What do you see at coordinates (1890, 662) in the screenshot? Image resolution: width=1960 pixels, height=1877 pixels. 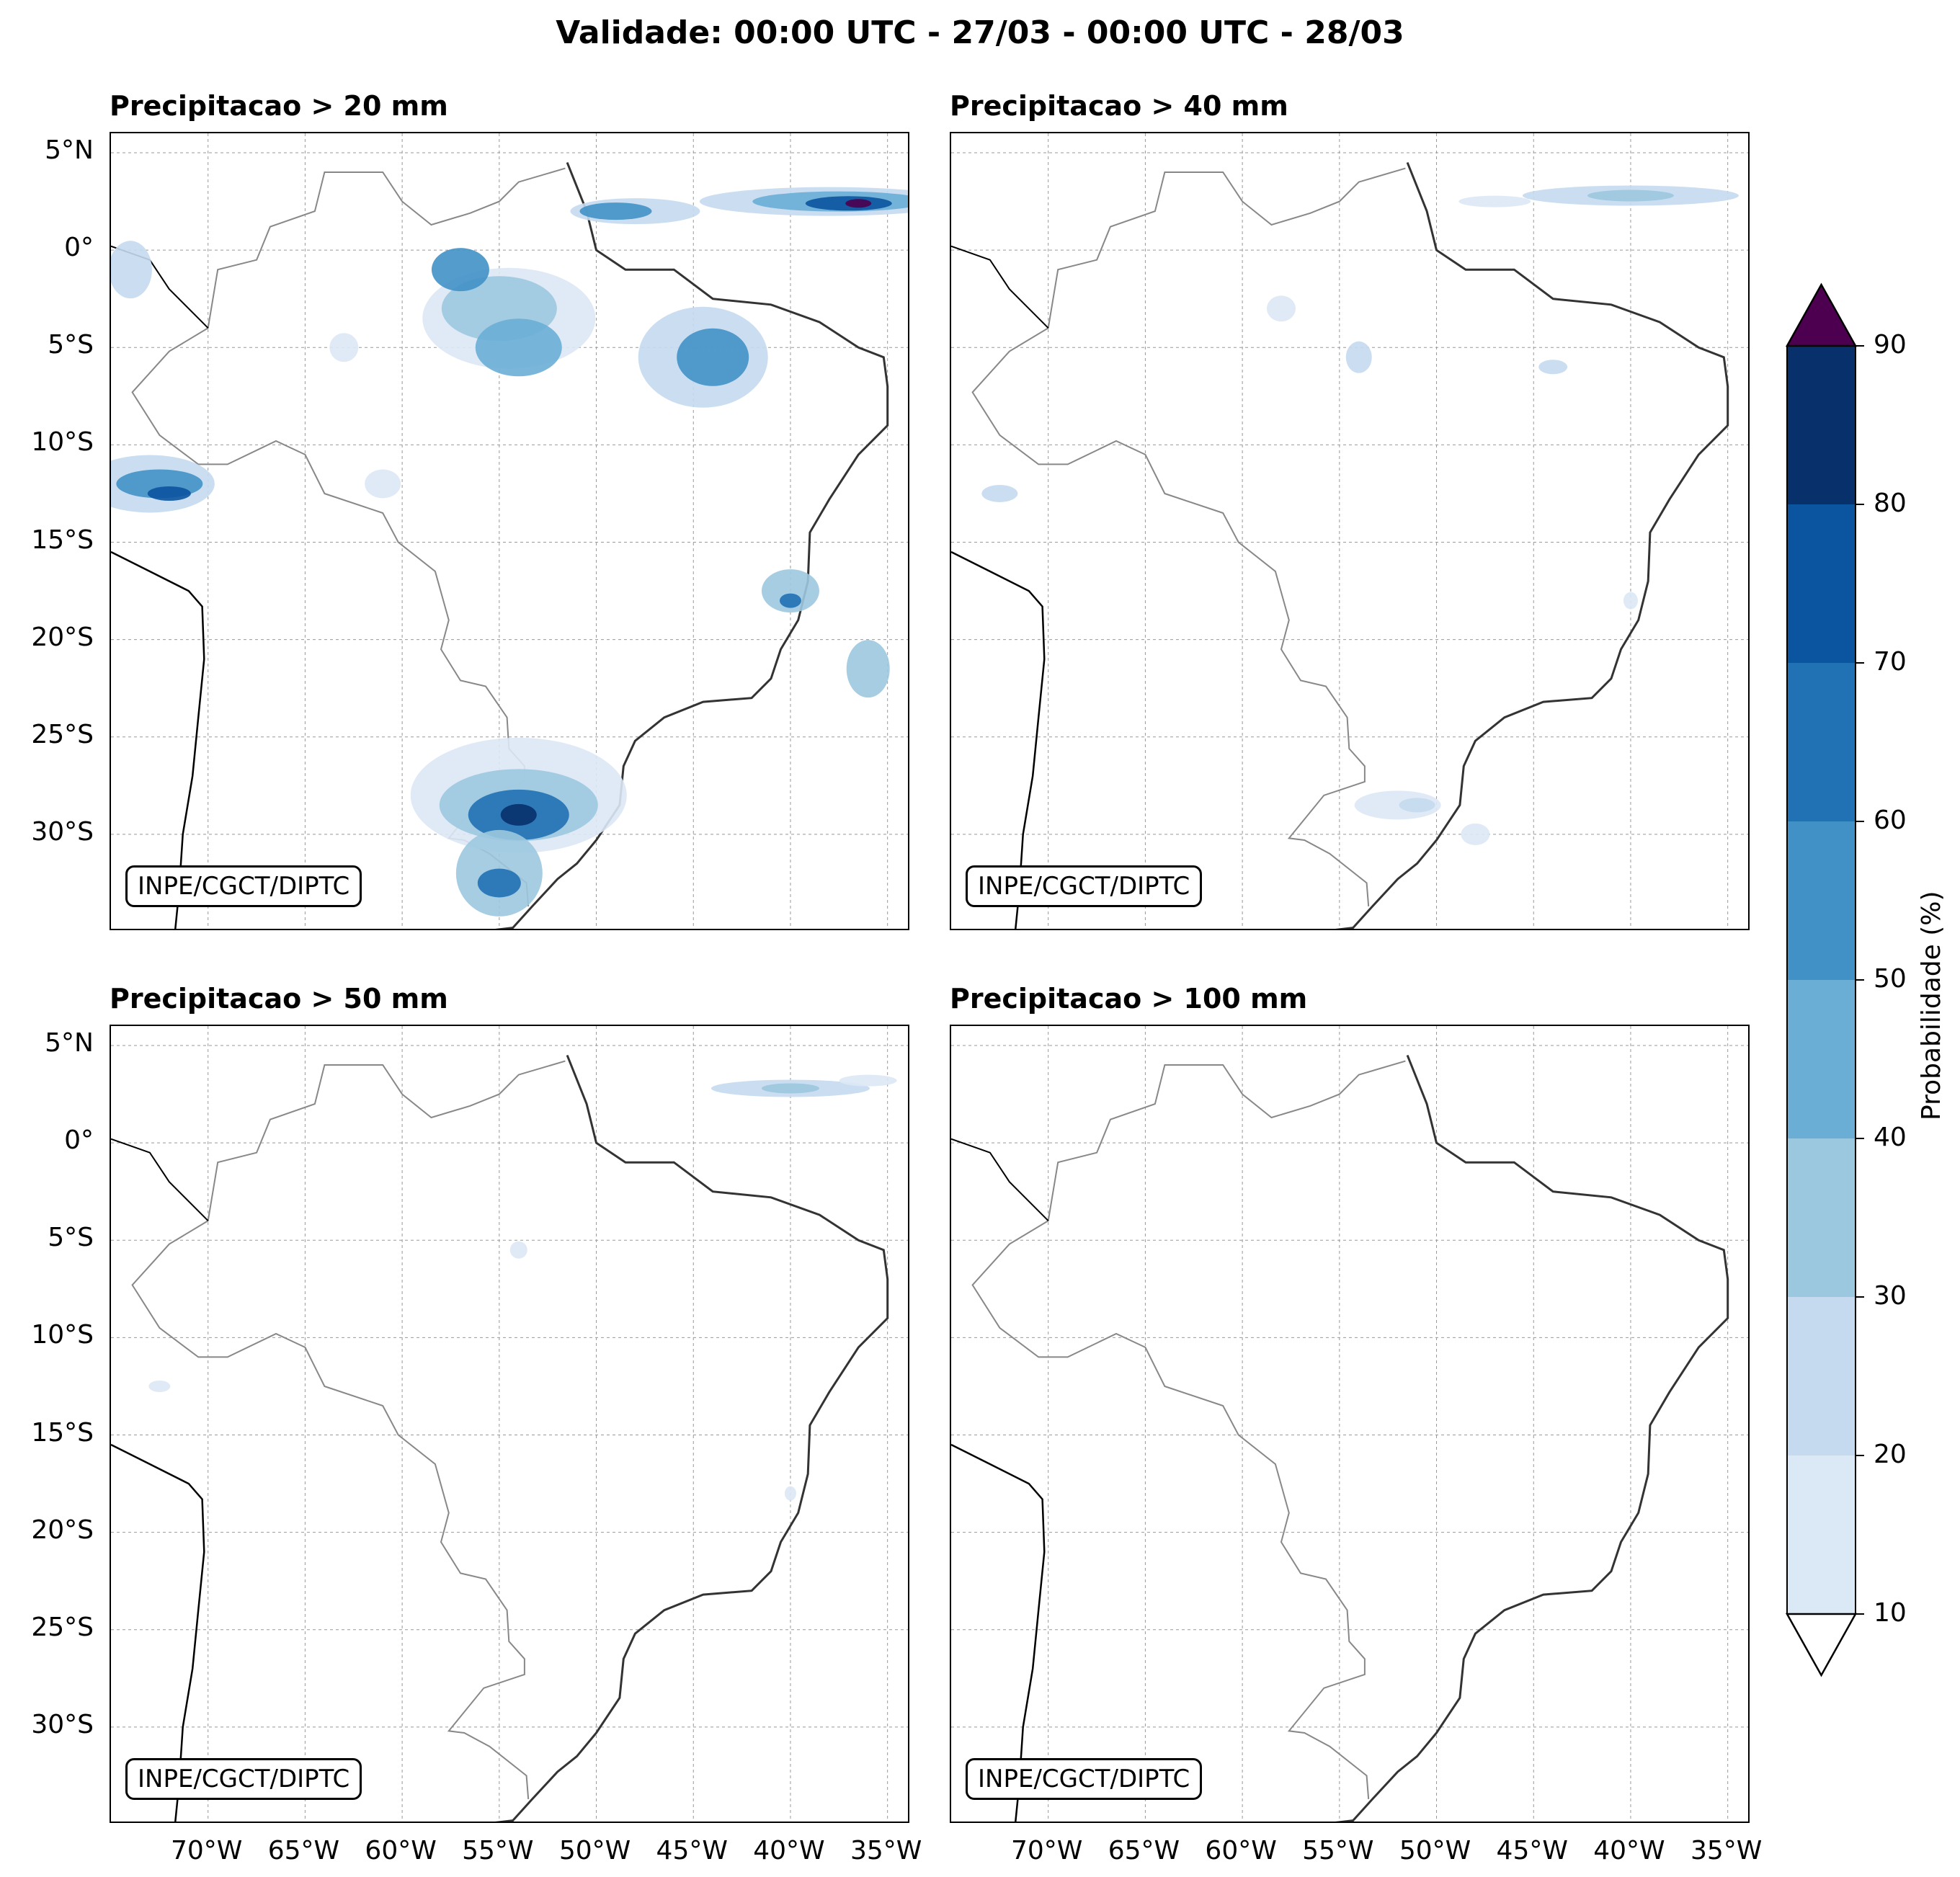 I see `colorbar-tick-label: 70` at bounding box center [1890, 662].